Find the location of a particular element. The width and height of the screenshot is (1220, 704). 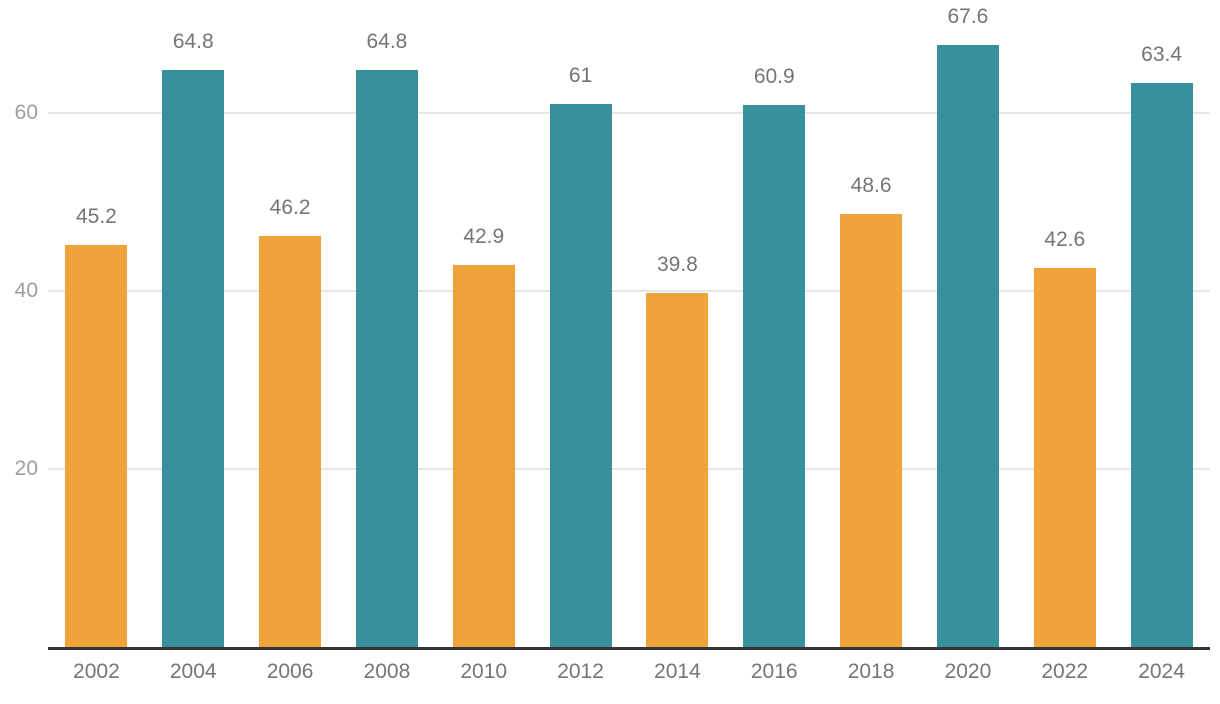

bar-value-label-2002: 45.2 is located at coordinates (96, 216).